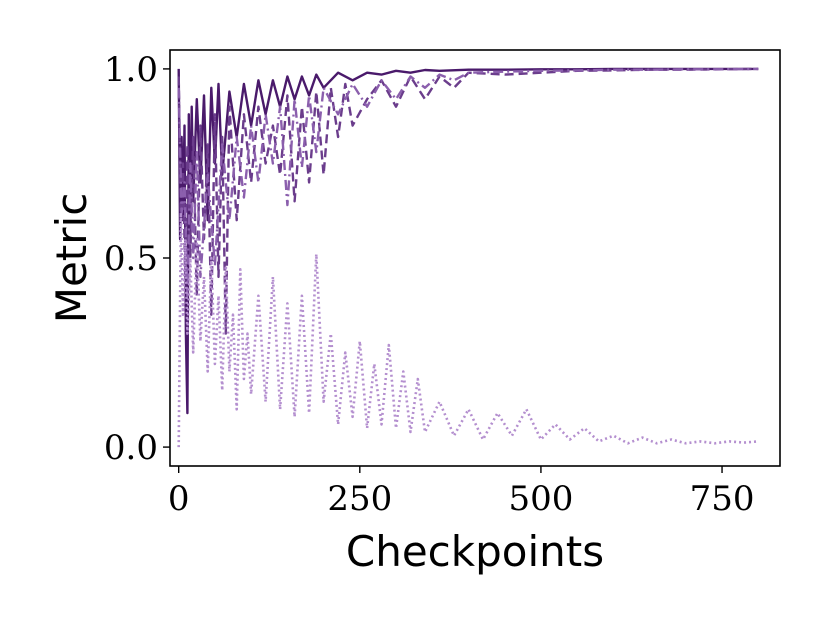 The image size is (830, 623). I want to click on x-tick-label: 250, so click(359, 499).